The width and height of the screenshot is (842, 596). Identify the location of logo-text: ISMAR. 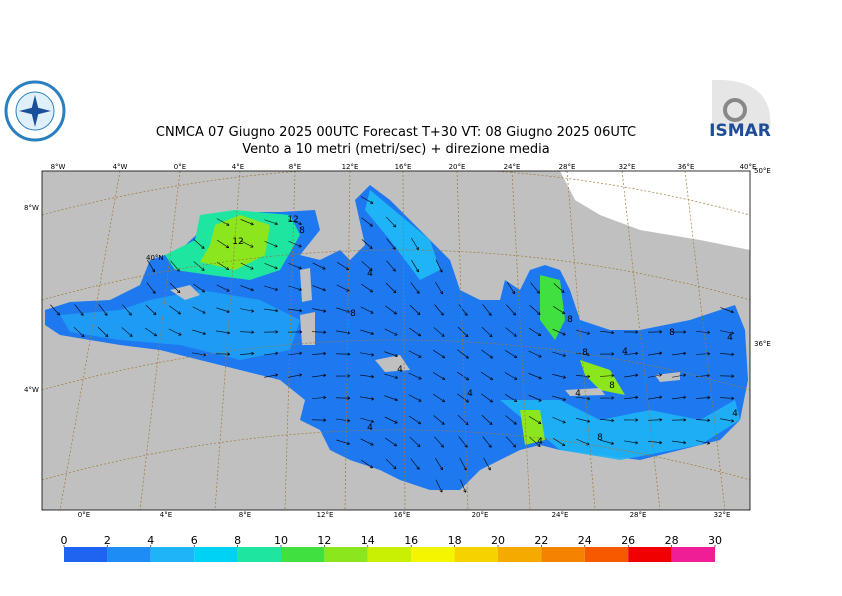
(740, 131).